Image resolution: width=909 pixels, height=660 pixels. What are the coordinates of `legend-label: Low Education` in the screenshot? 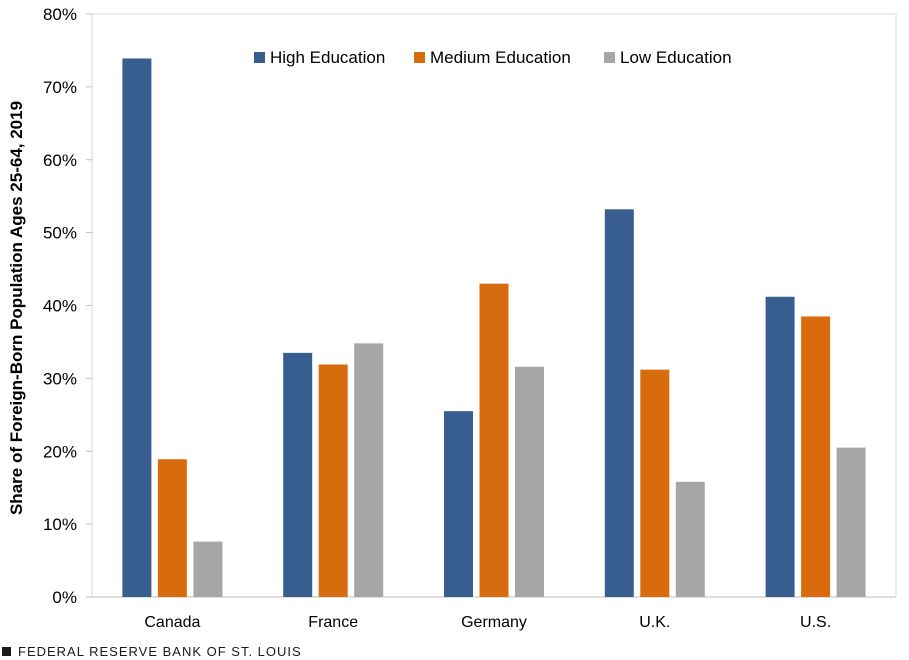 It's located at (676, 57).